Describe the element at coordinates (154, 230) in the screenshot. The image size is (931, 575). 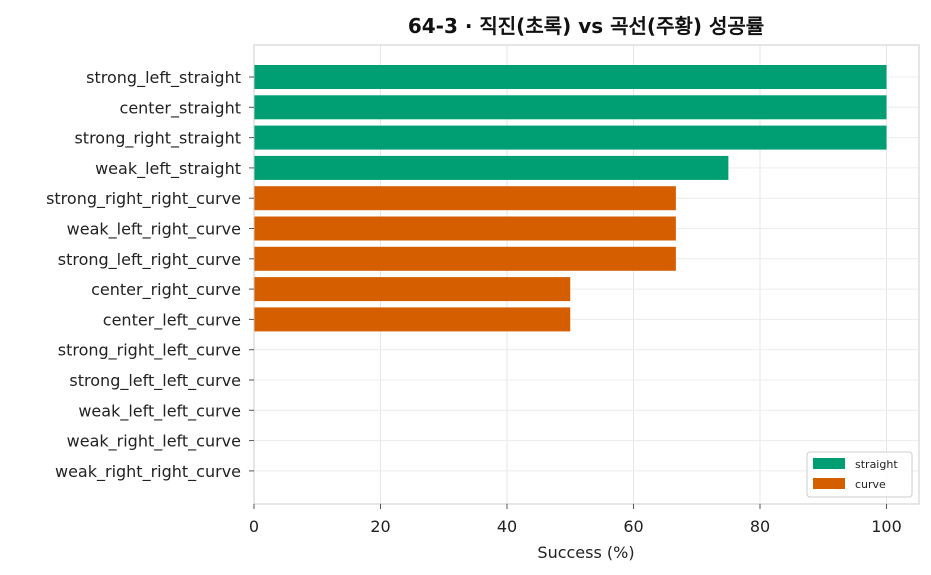
I see `y-tick-label: weak_left_right_curve` at that location.